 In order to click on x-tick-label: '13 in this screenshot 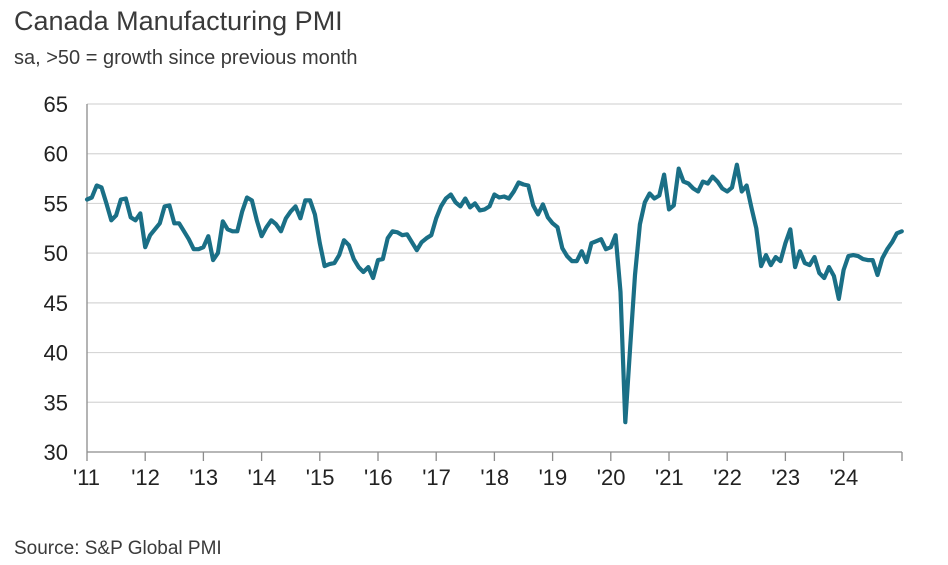, I will do `click(203, 477)`.